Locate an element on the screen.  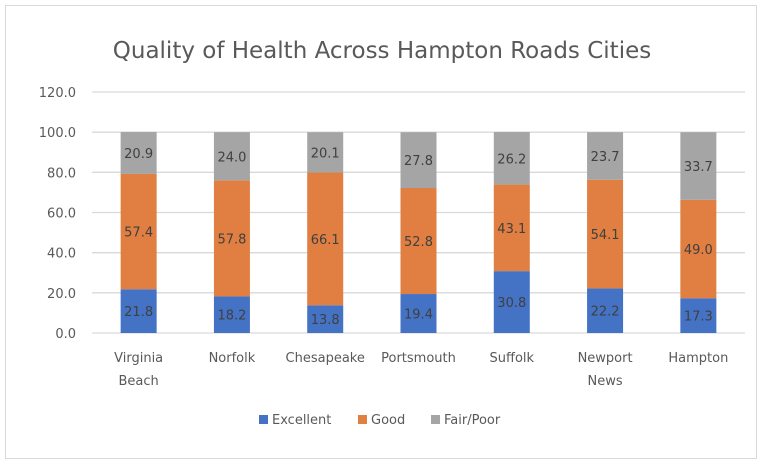
data-label: 33.7 is located at coordinates (698, 167).